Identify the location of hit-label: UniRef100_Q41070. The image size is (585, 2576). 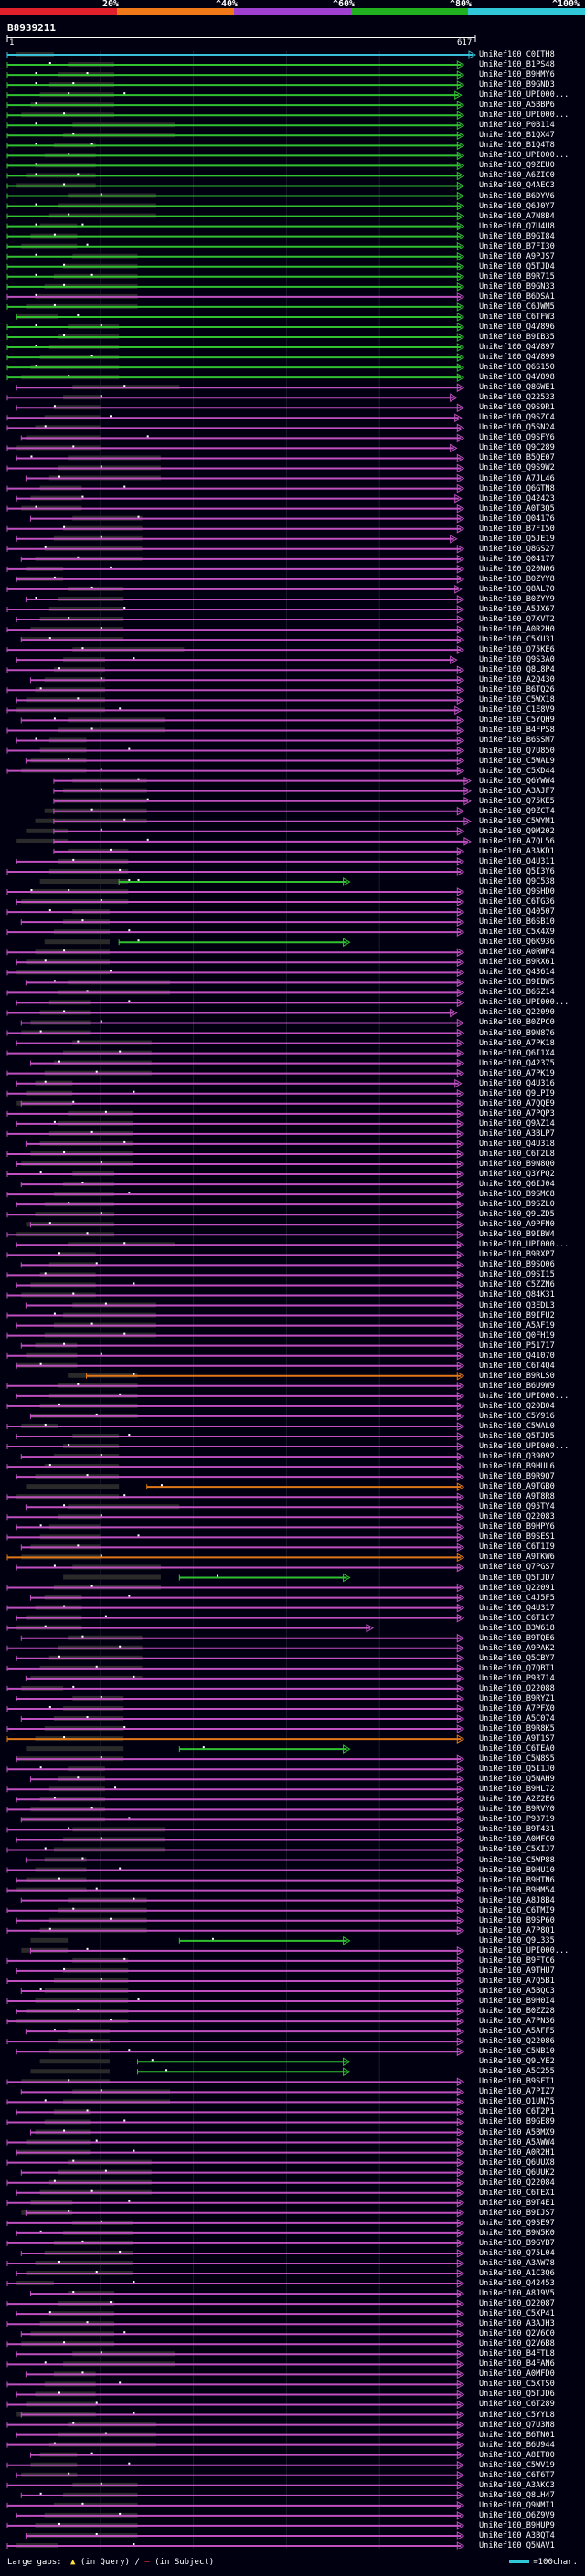
(517, 1356).